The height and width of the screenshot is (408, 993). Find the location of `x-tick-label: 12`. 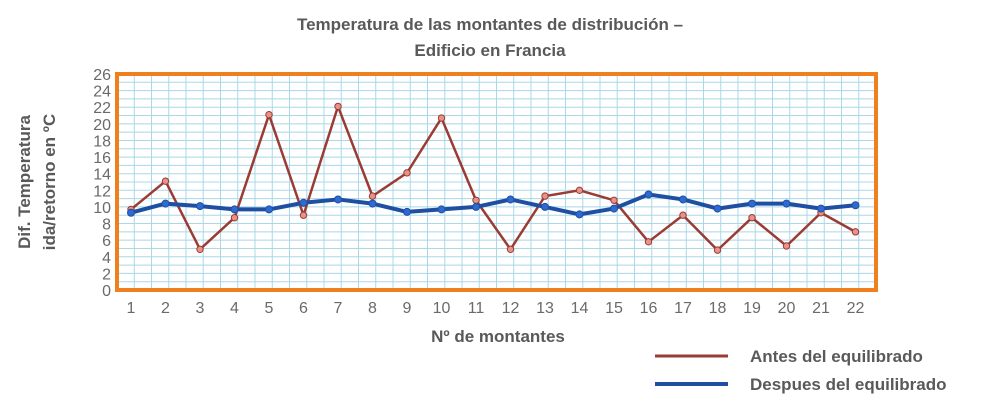

x-tick-label: 12 is located at coordinates (511, 308).